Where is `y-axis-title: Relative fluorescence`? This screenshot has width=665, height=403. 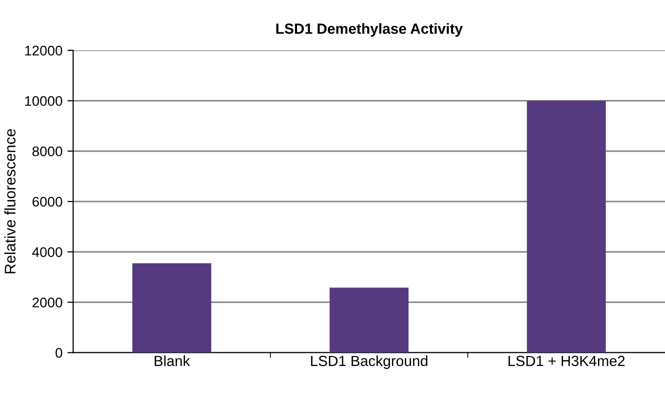 y-axis-title: Relative fluorescence is located at coordinates (10, 201).